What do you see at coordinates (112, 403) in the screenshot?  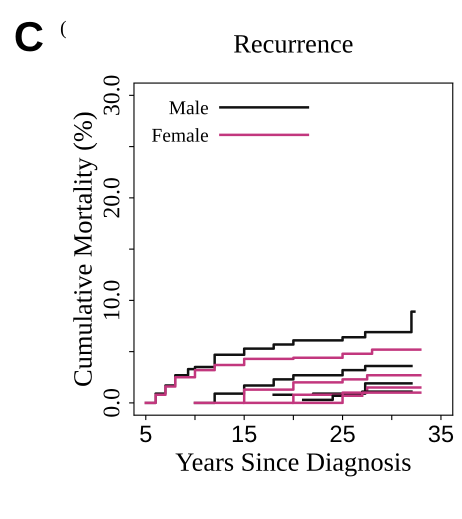 I see `y-tick-label: 0.0` at bounding box center [112, 403].